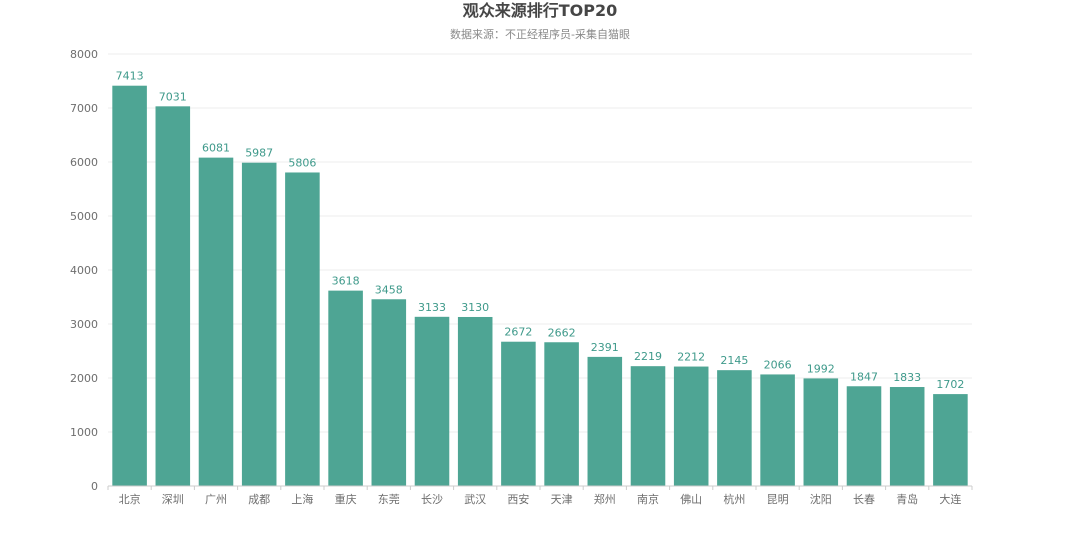 Image resolution: width=1080 pixels, height=540 pixels. I want to click on y-tick-label: 8000, so click(84, 54).